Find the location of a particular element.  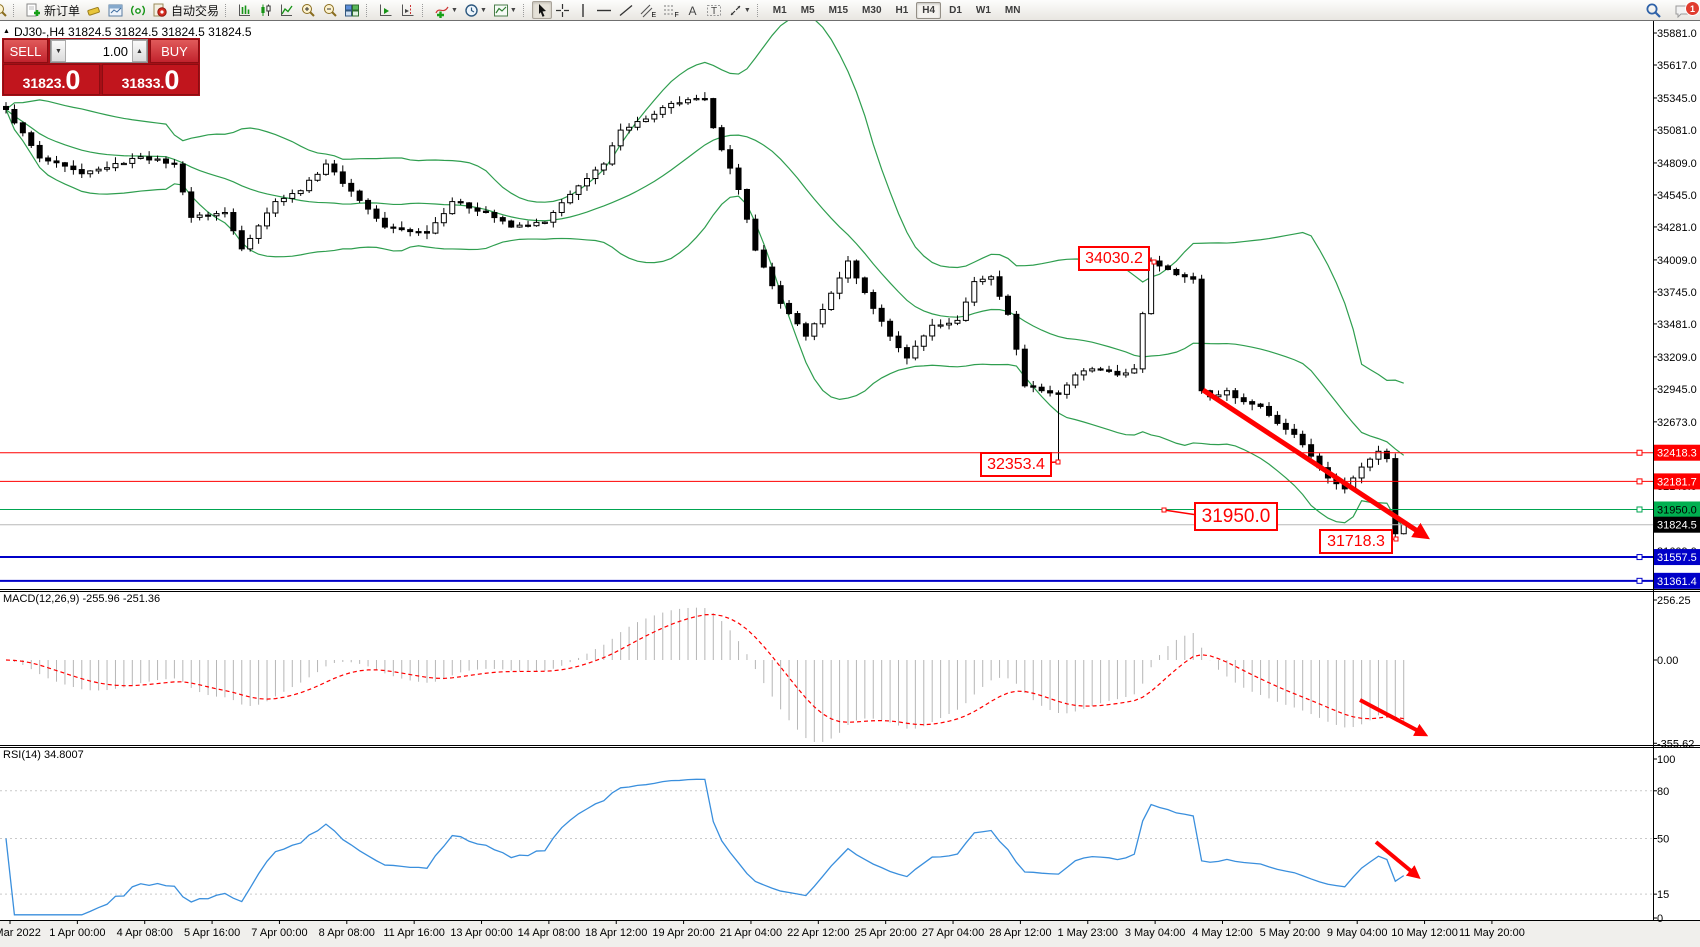

timeframe-h1: H1 is located at coordinates (902, 10).